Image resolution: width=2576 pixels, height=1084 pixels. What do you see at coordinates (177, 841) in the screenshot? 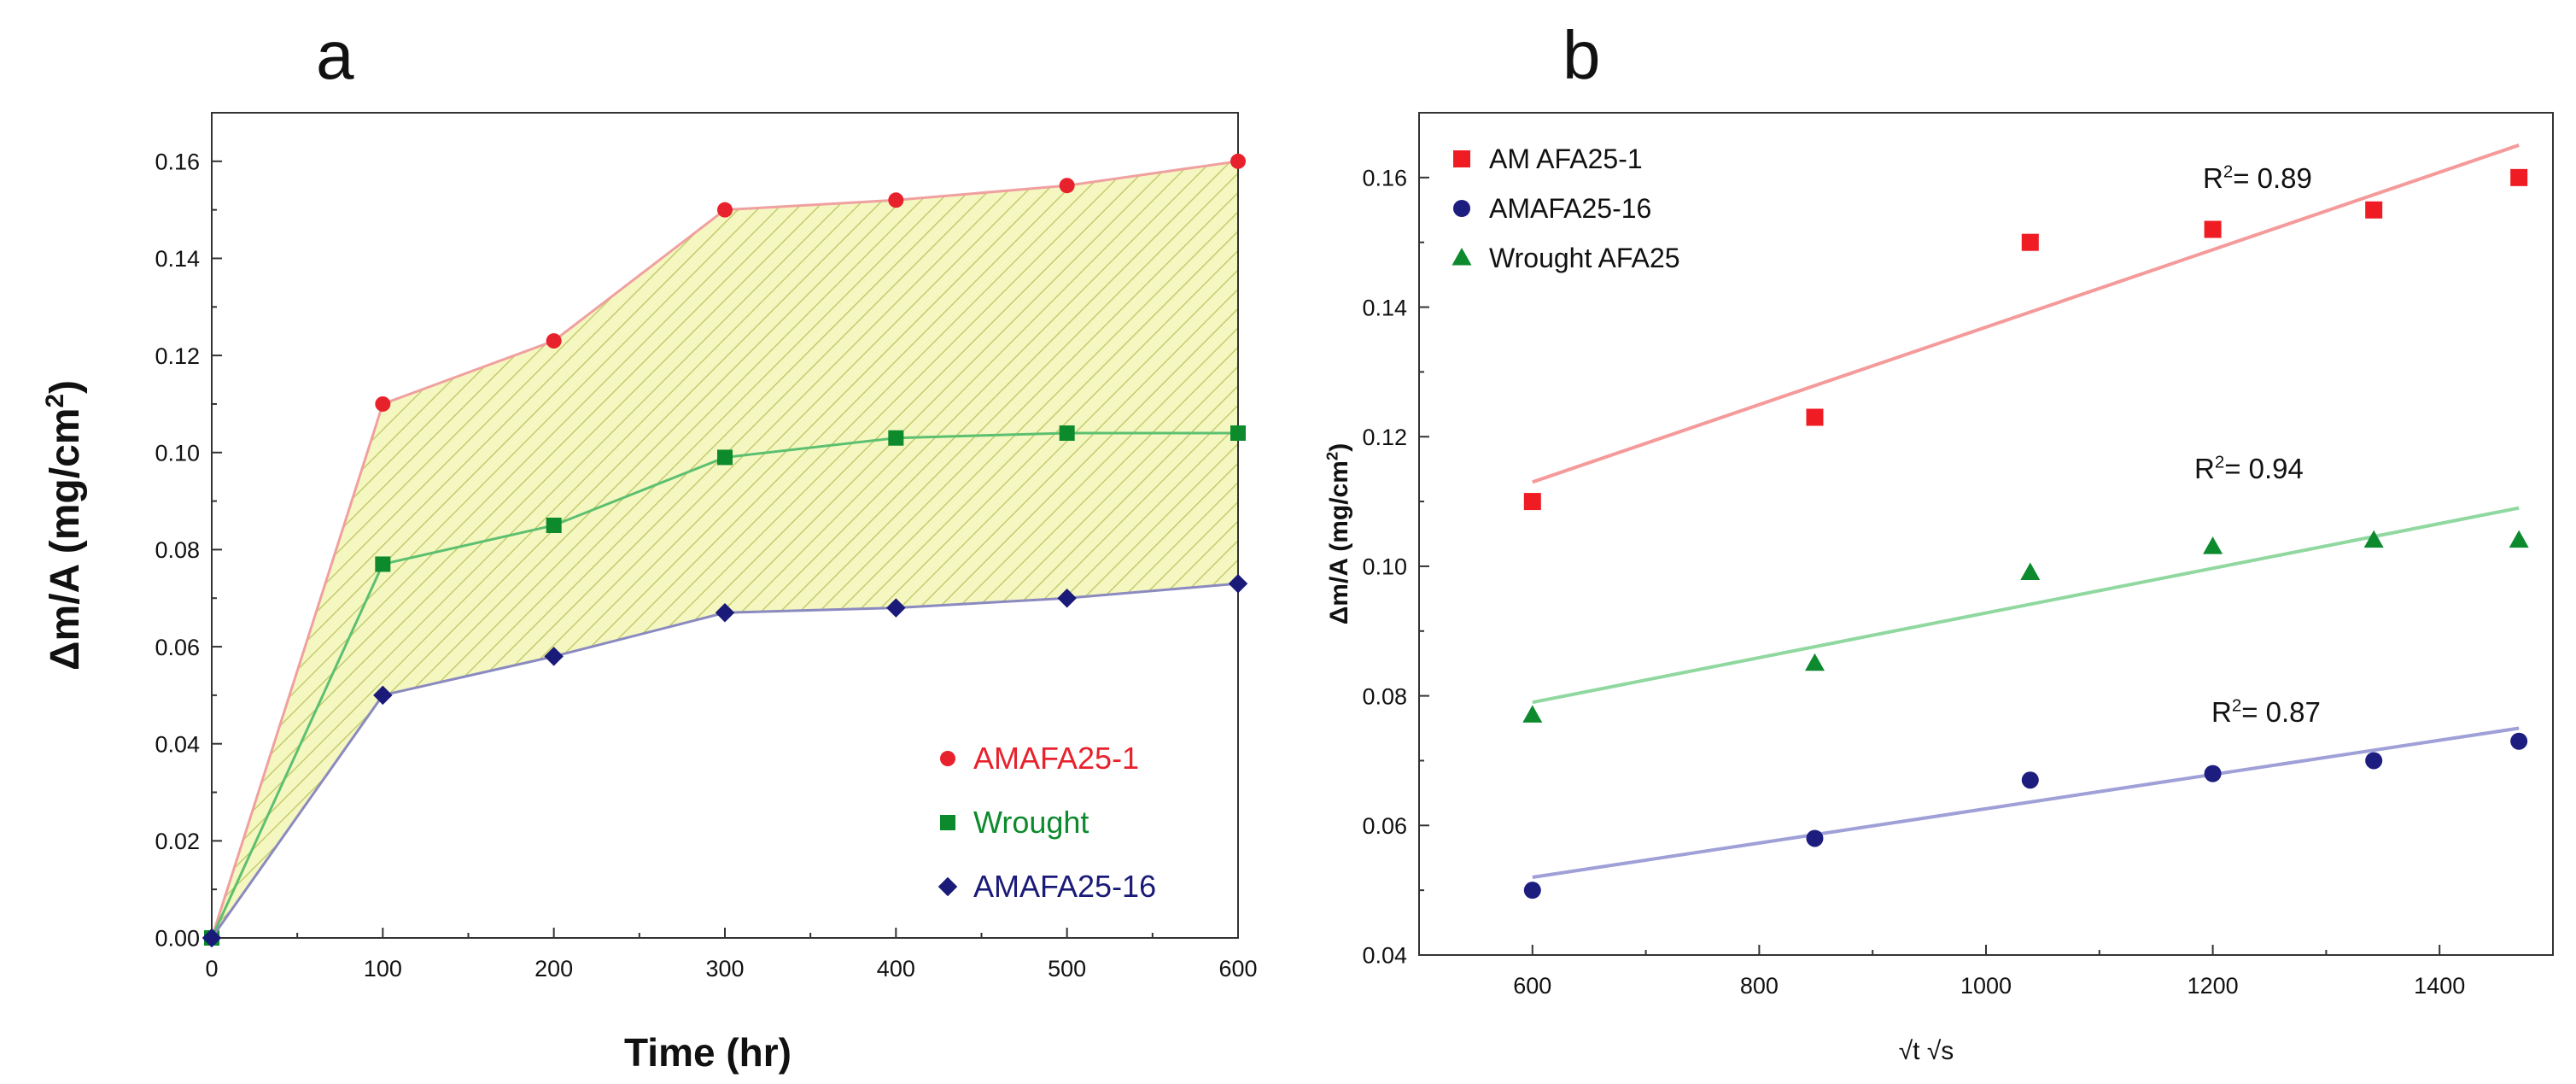
I see `y-tick-label: 0.02` at bounding box center [177, 841].